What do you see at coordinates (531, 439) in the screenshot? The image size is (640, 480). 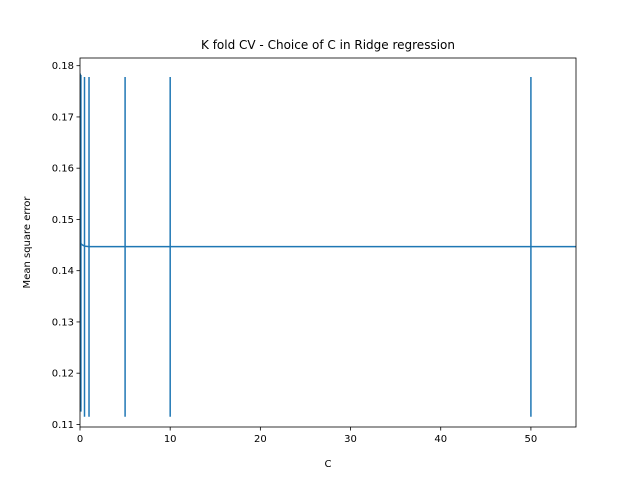 I see `x-tick-label: 50` at bounding box center [531, 439].